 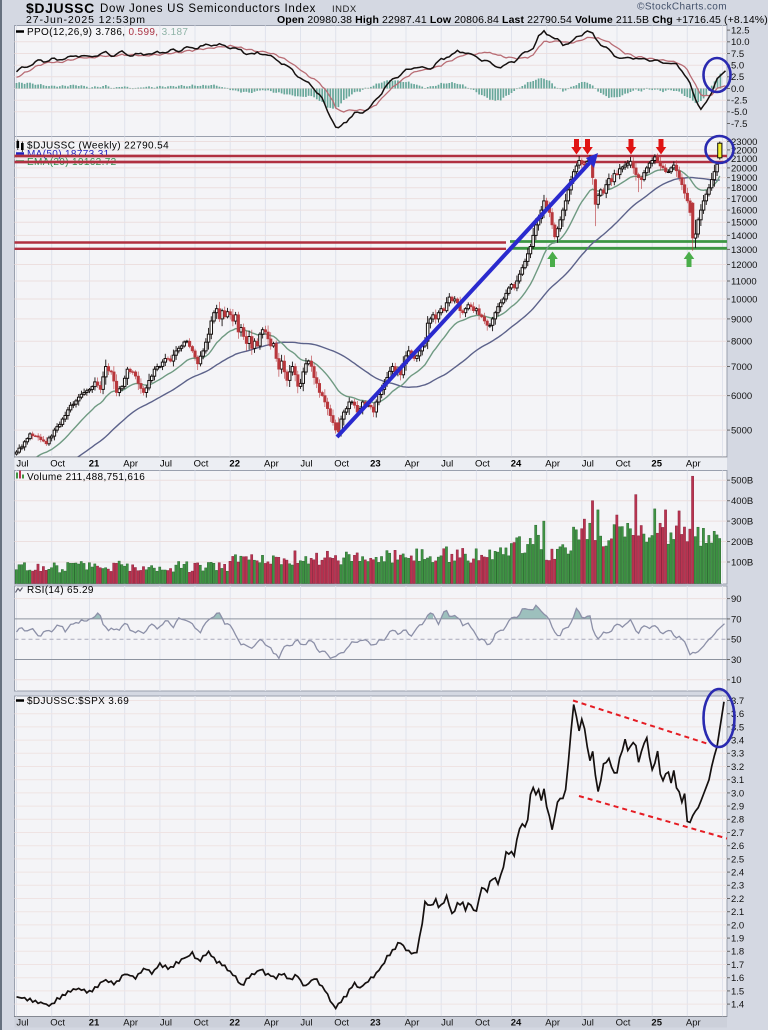 I want to click on svg-text: MA(50) 18773.31, so click(x=68, y=154).